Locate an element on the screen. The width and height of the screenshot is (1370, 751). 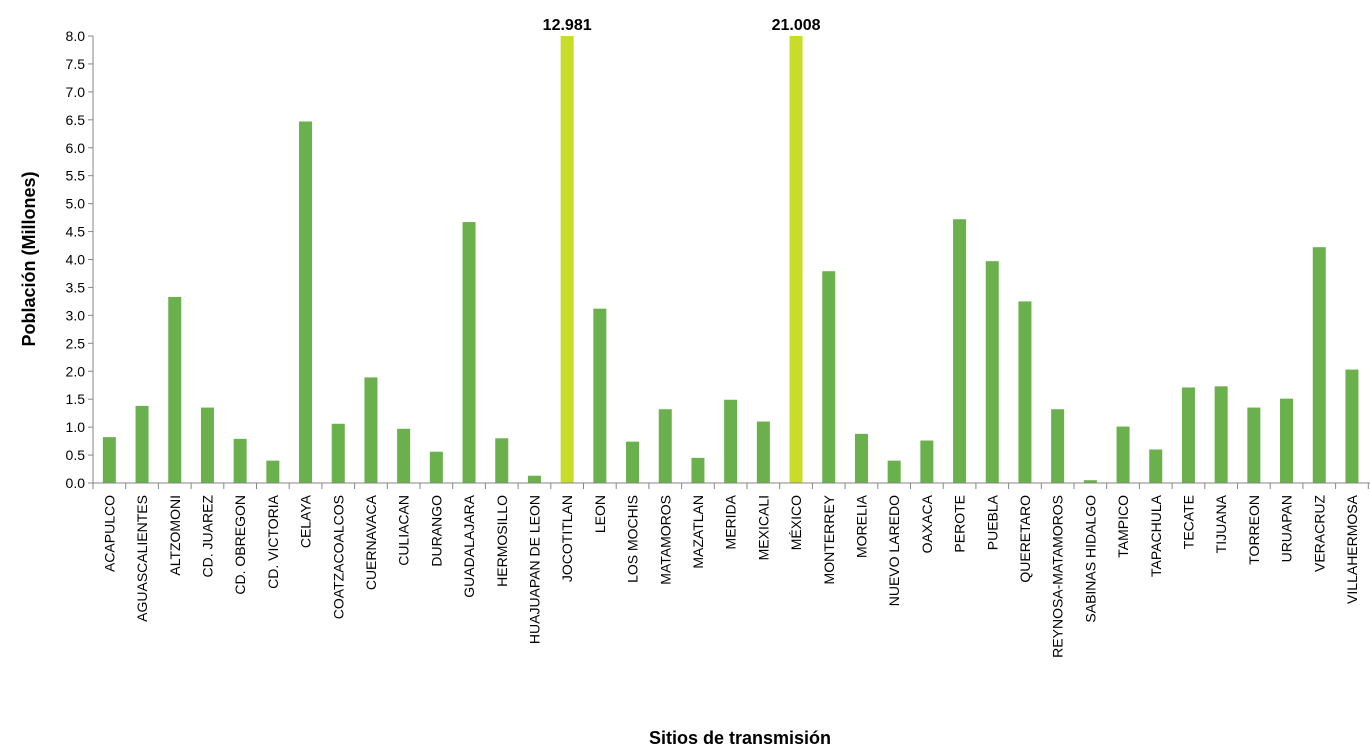
x-category-label: OAXACA is located at coordinates (927, 523).